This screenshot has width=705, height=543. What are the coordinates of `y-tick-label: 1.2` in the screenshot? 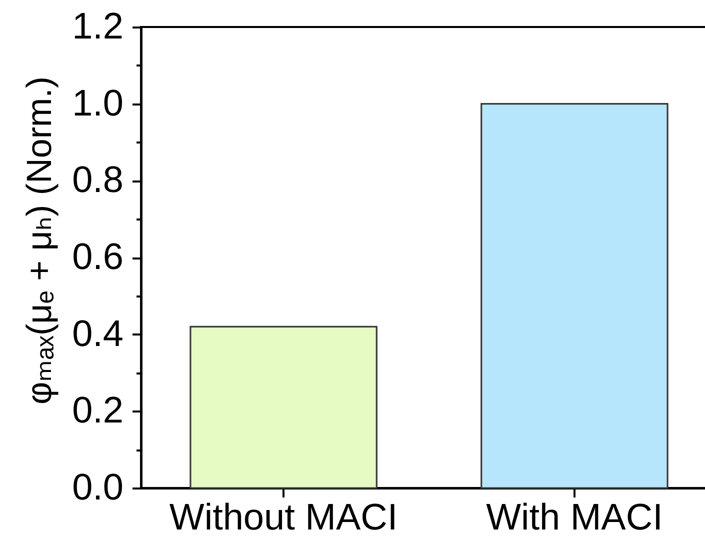 It's located at (98, 26).